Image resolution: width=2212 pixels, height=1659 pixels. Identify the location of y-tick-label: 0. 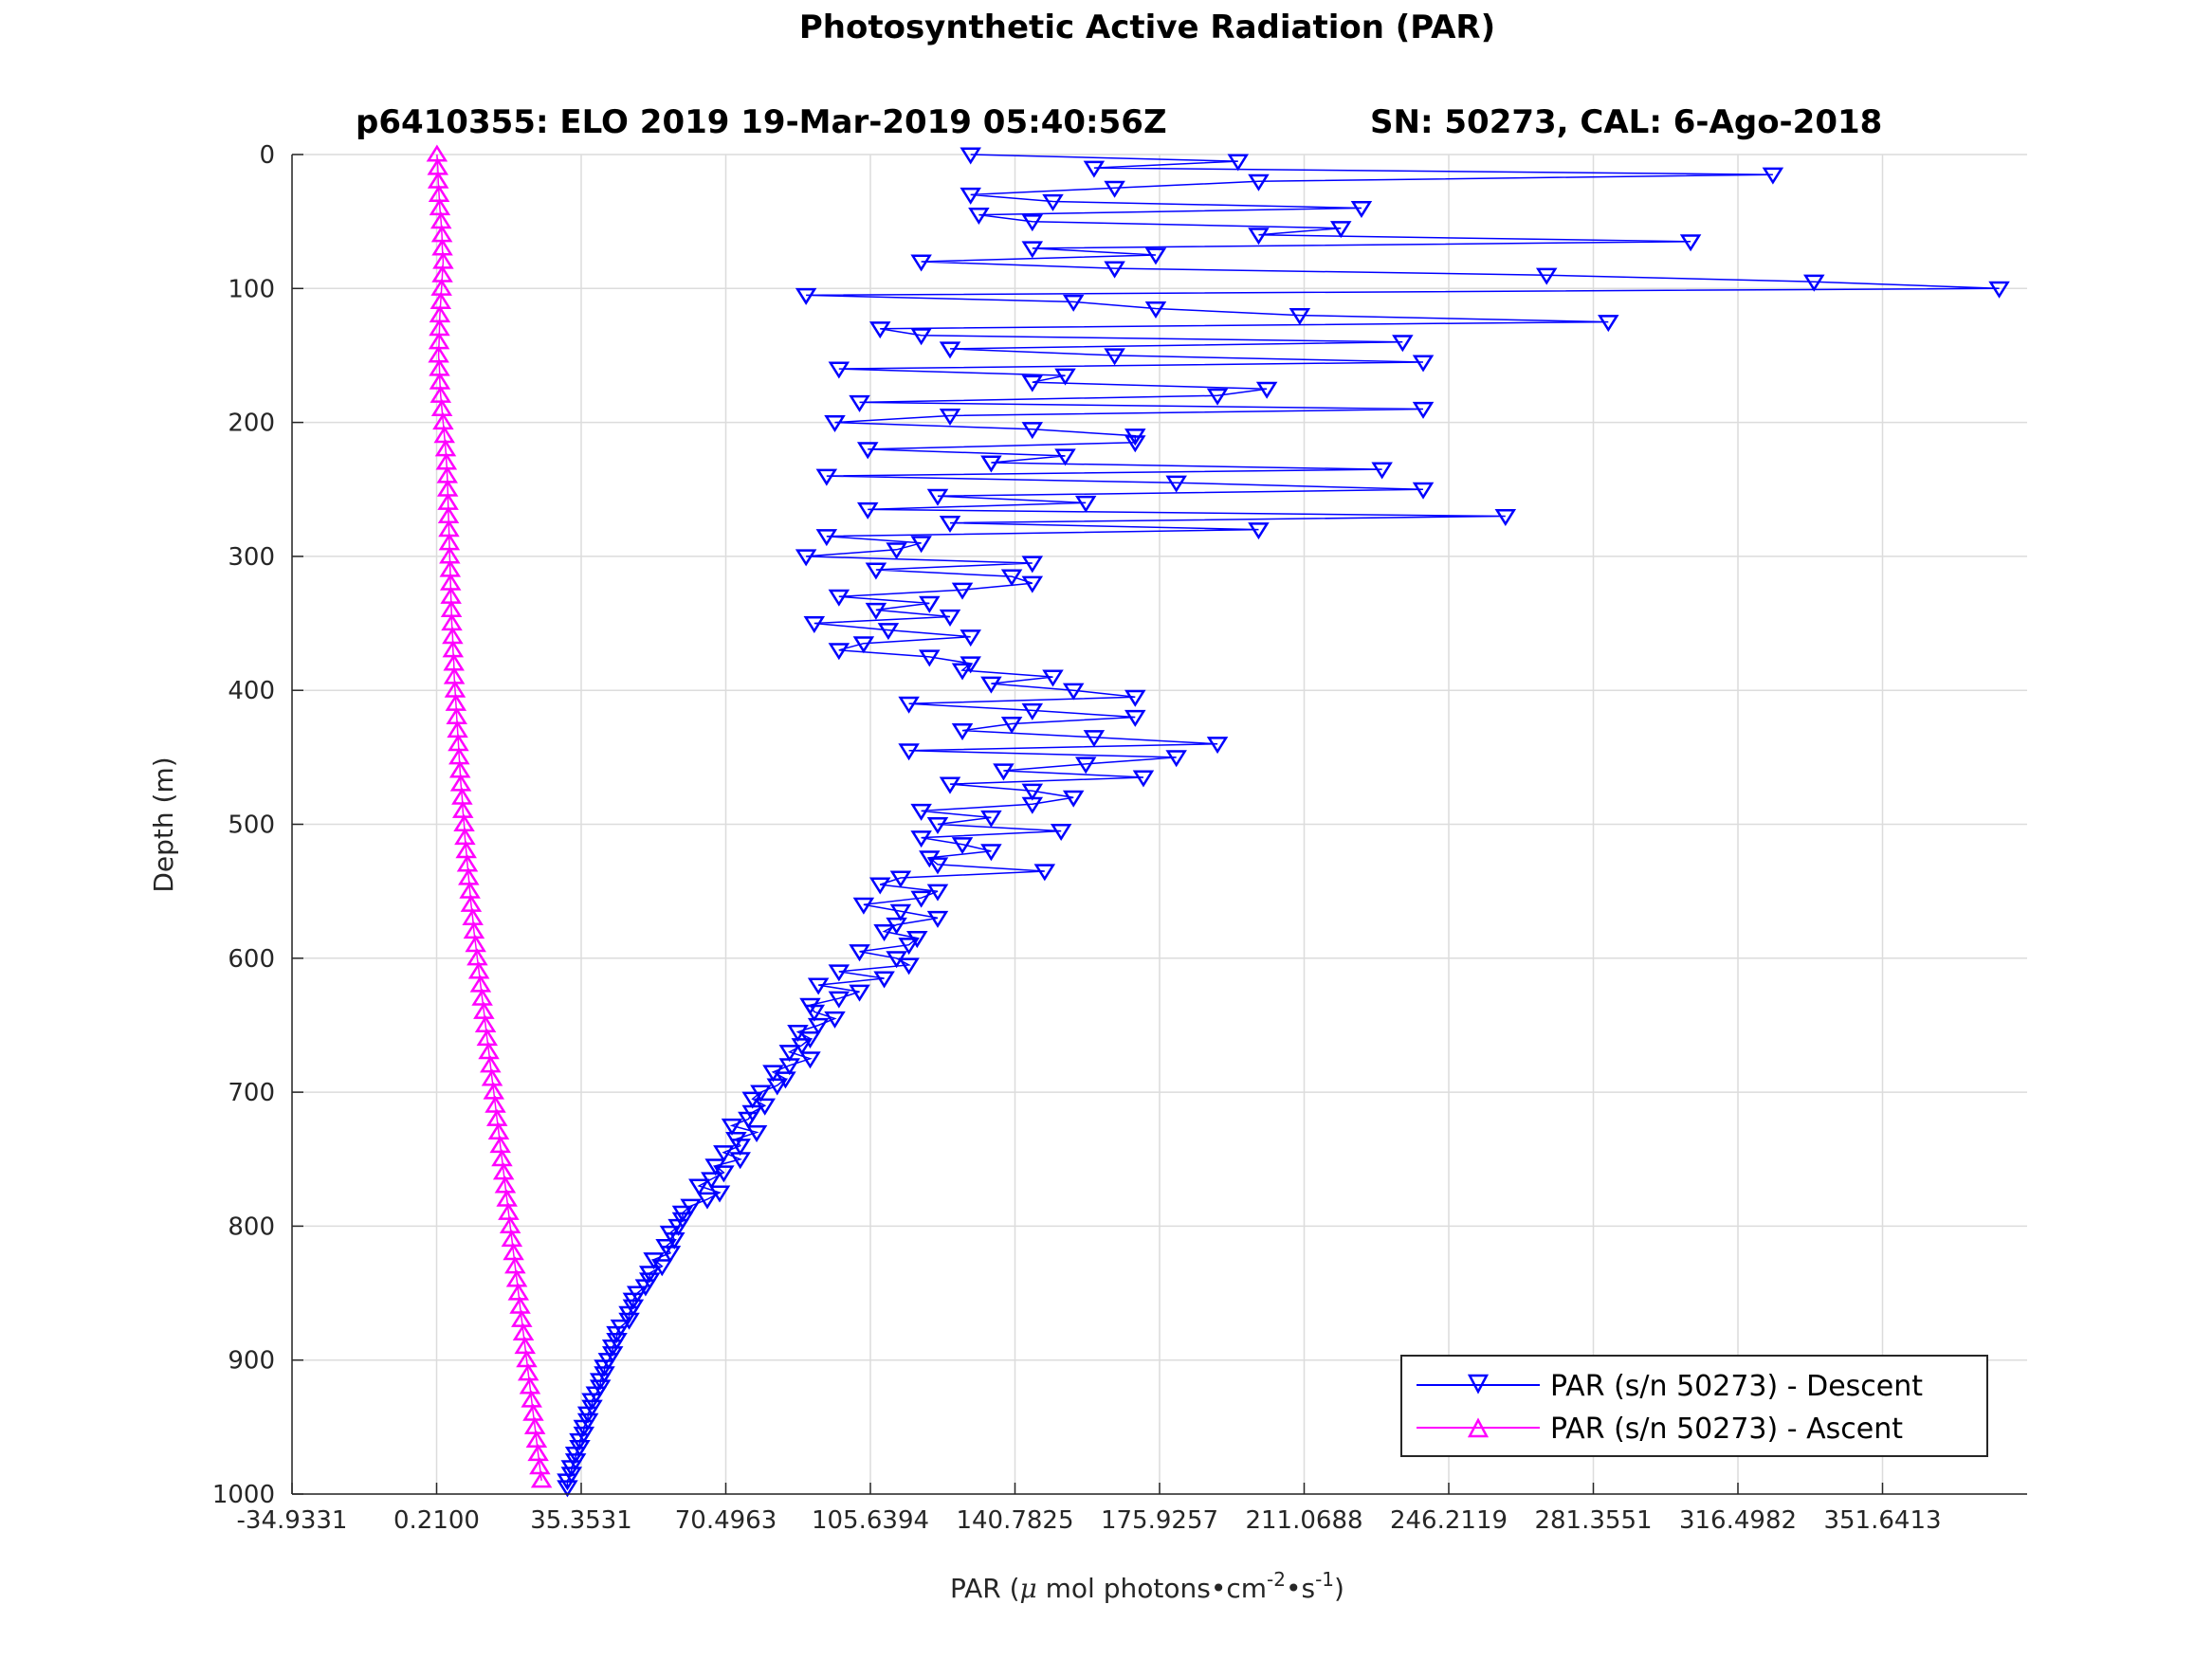
(267, 155).